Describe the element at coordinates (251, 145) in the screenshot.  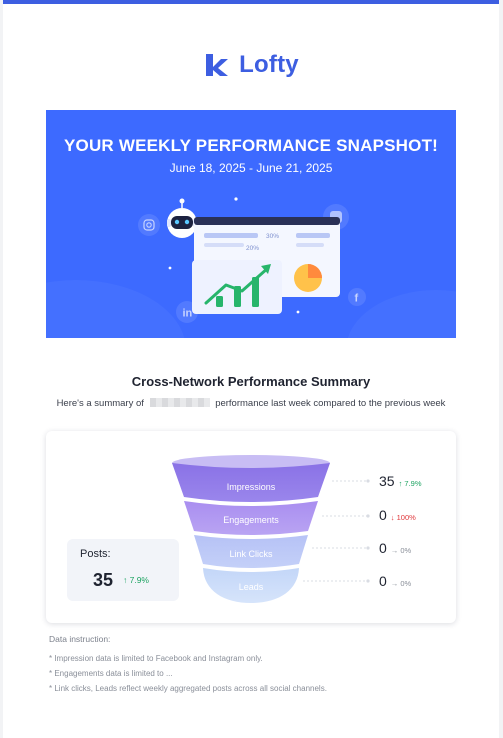
I see `banner-title: YOUR WEEKLY PERFORMANCE SNAPSHOT!` at that location.